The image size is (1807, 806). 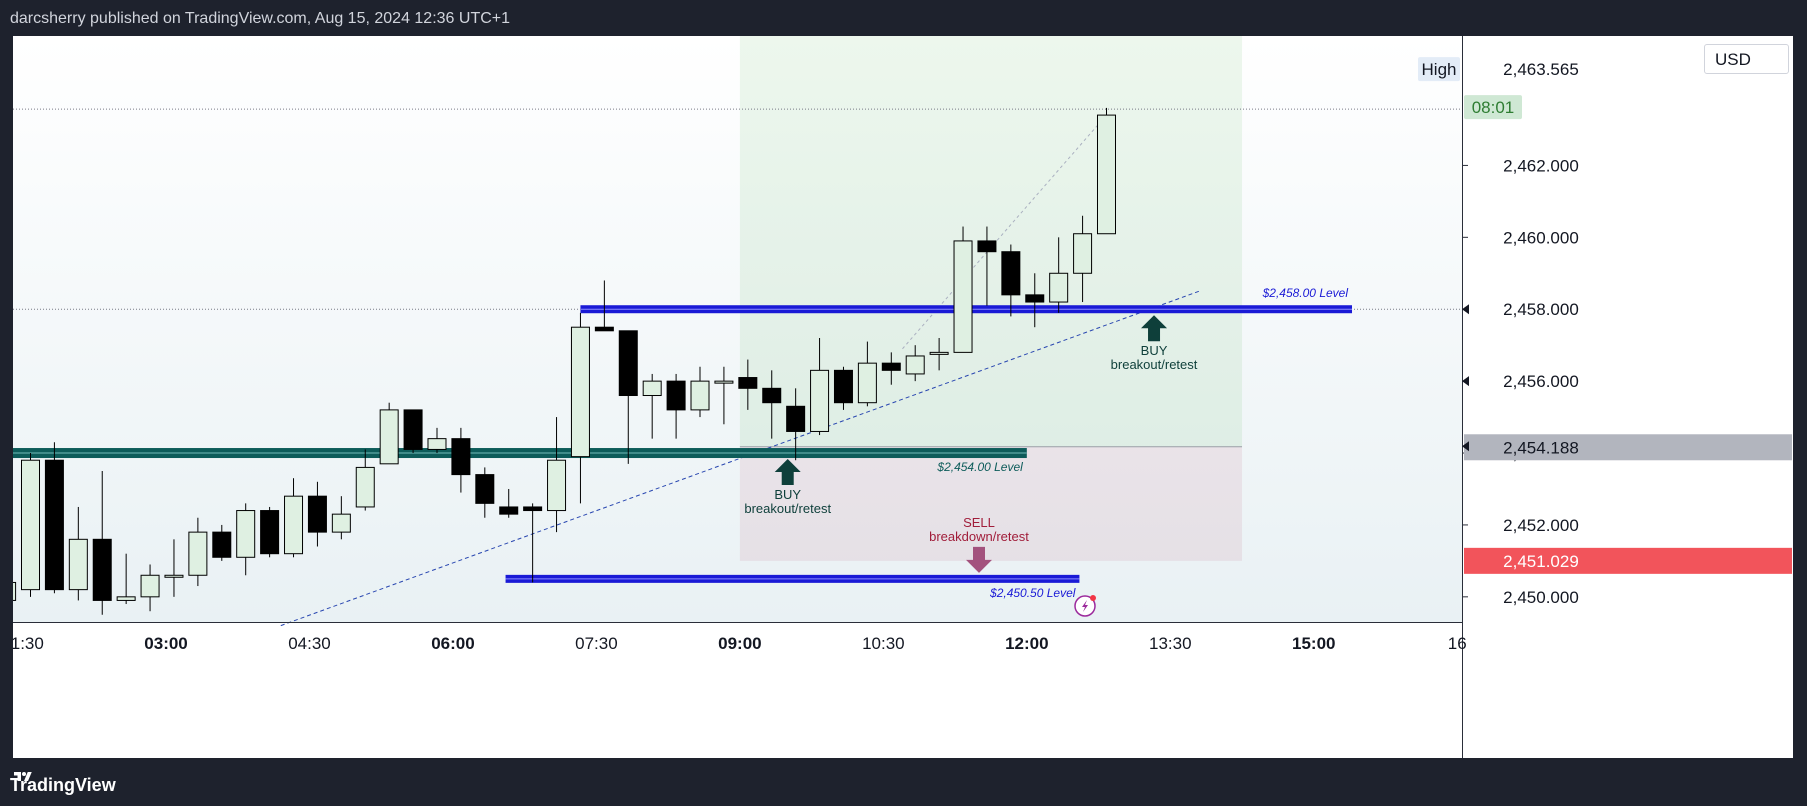 I want to click on tradingview-branding: TradingView, so click(x=63, y=785).